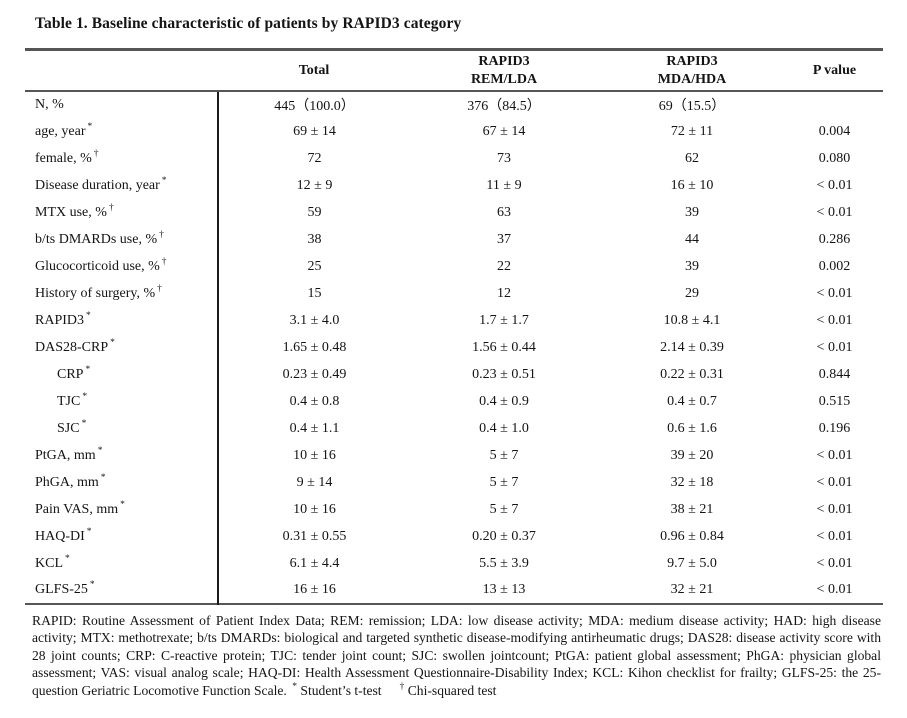 This screenshot has width=907, height=718. Describe the element at coordinates (454, 428) in the screenshot. I see `table-row: SJC * 0.4 ± 1.1 0.4 ± 1.0 0.6 ± 1.6 0.196` at that location.